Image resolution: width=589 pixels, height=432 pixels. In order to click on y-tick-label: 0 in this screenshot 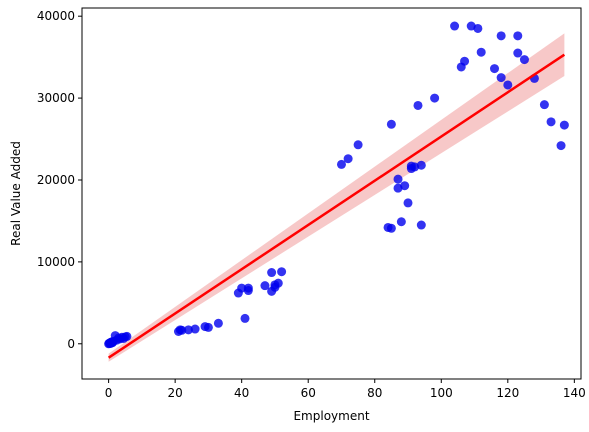, I will do `click(71, 344)`.